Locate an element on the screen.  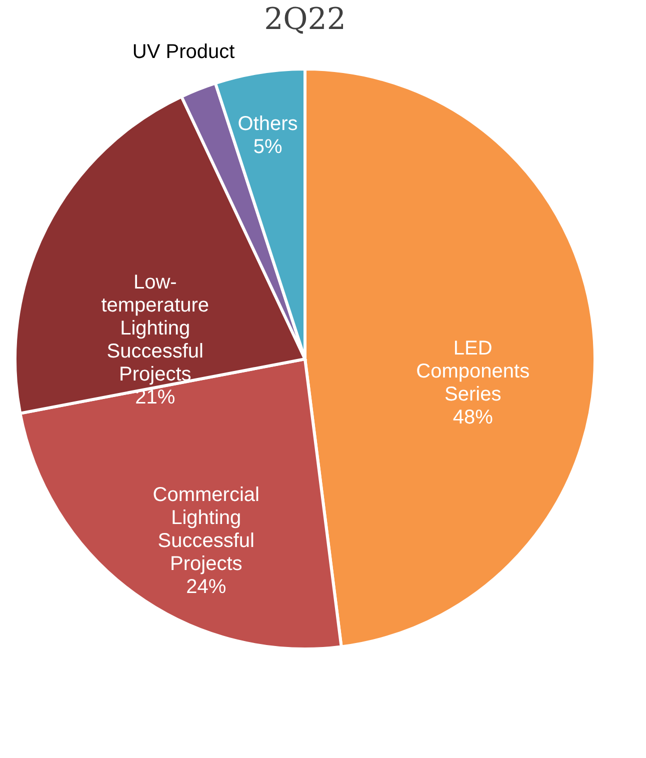
chart-title: 2Q22 is located at coordinates (305, 19).